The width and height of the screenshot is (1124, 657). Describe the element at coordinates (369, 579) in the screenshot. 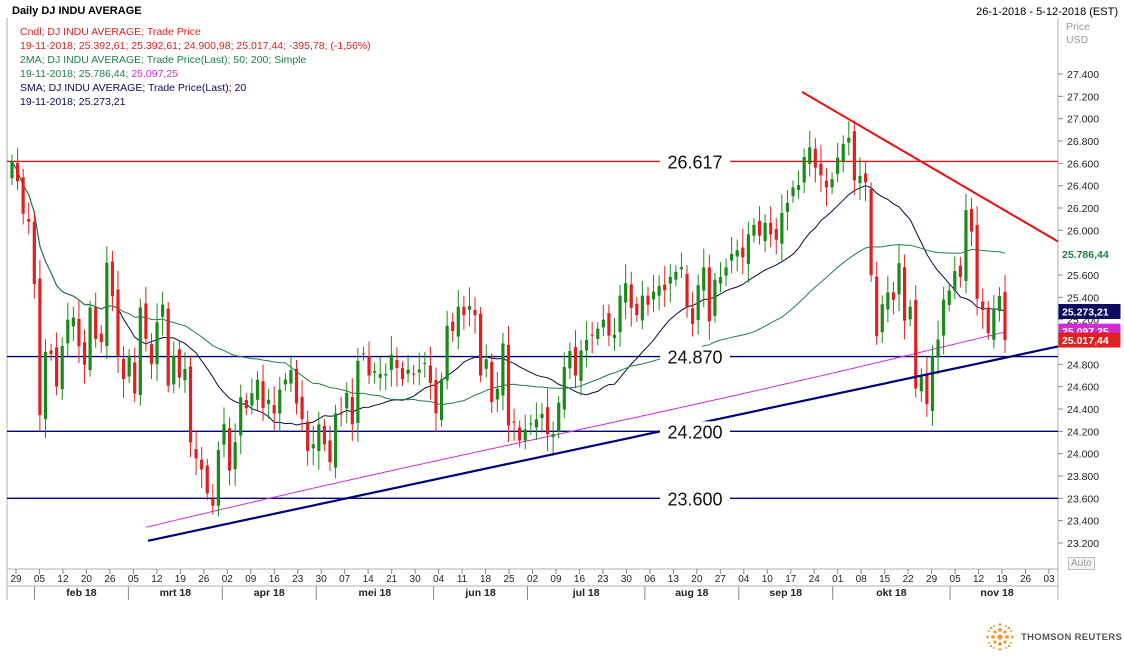

I see `x-tick-label: 14` at that location.